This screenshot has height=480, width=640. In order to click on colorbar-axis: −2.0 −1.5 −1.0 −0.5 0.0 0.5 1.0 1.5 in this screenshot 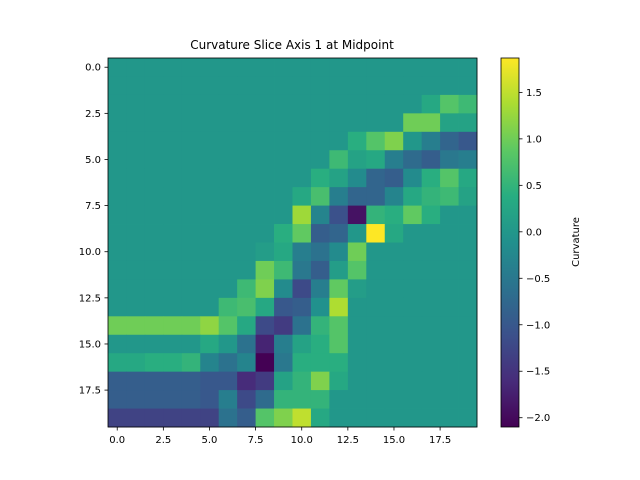, I will do `click(534, 256)`.